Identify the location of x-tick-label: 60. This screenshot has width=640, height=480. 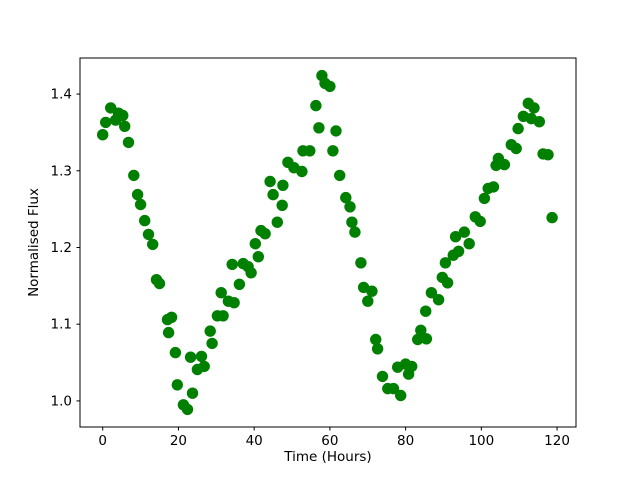
(329, 441).